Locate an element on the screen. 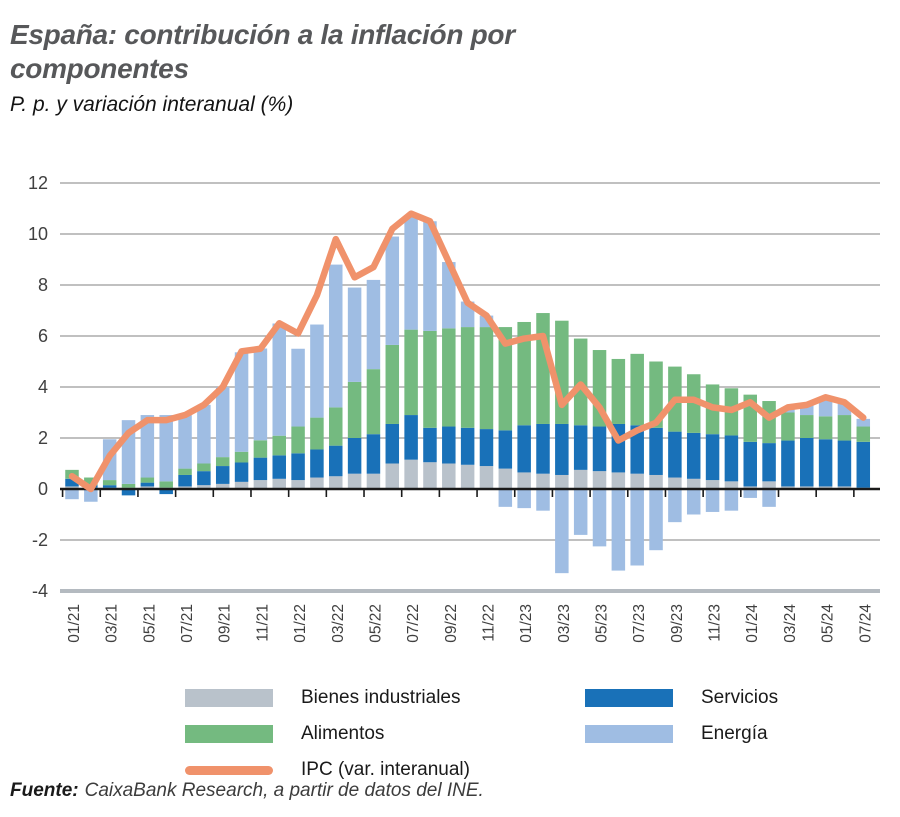 The width and height of the screenshot is (900, 817). legend-item-energia: Energía is located at coordinates (681, 734).